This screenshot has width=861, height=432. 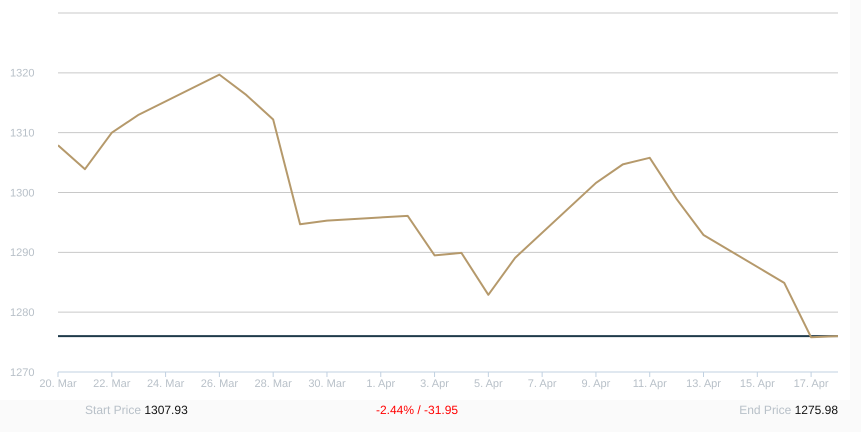 I want to click on x-tick-label: 9. Apr, so click(x=596, y=384).